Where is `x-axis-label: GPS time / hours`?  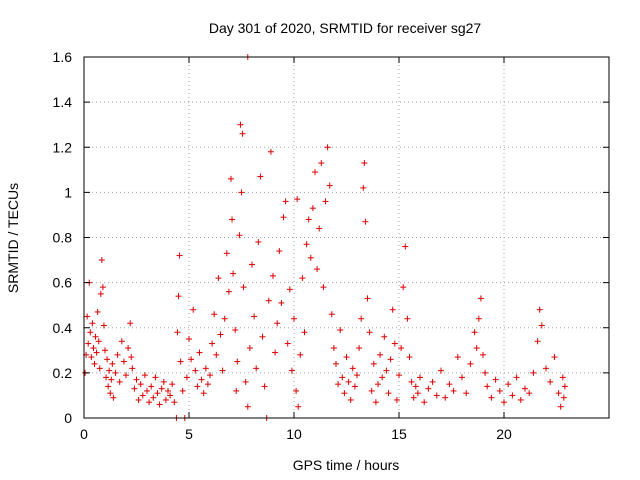 x-axis-label: GPS time / hours is located at coordinates (346, 465).